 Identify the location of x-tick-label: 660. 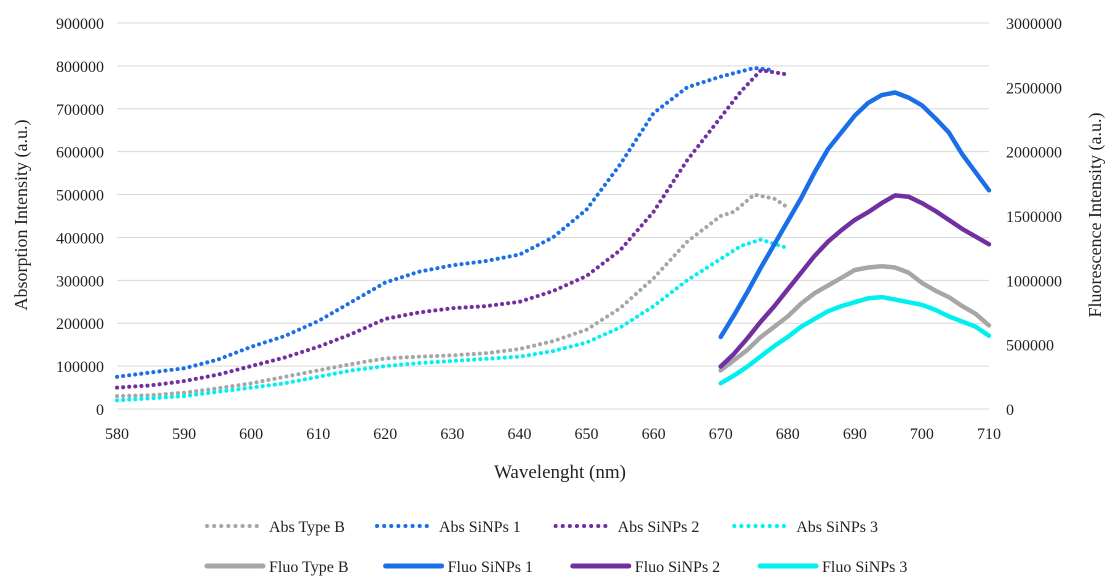
(654, 434).